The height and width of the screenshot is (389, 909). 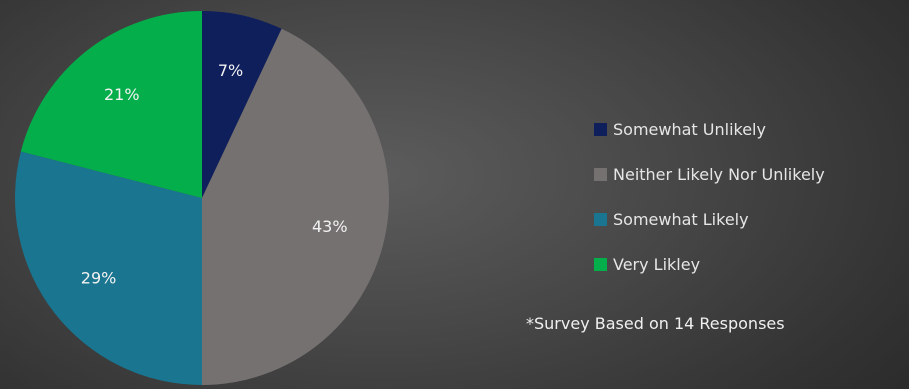 I want to click on data-label-somewhat-unlikely: 7%, so click(x=230, y=70).